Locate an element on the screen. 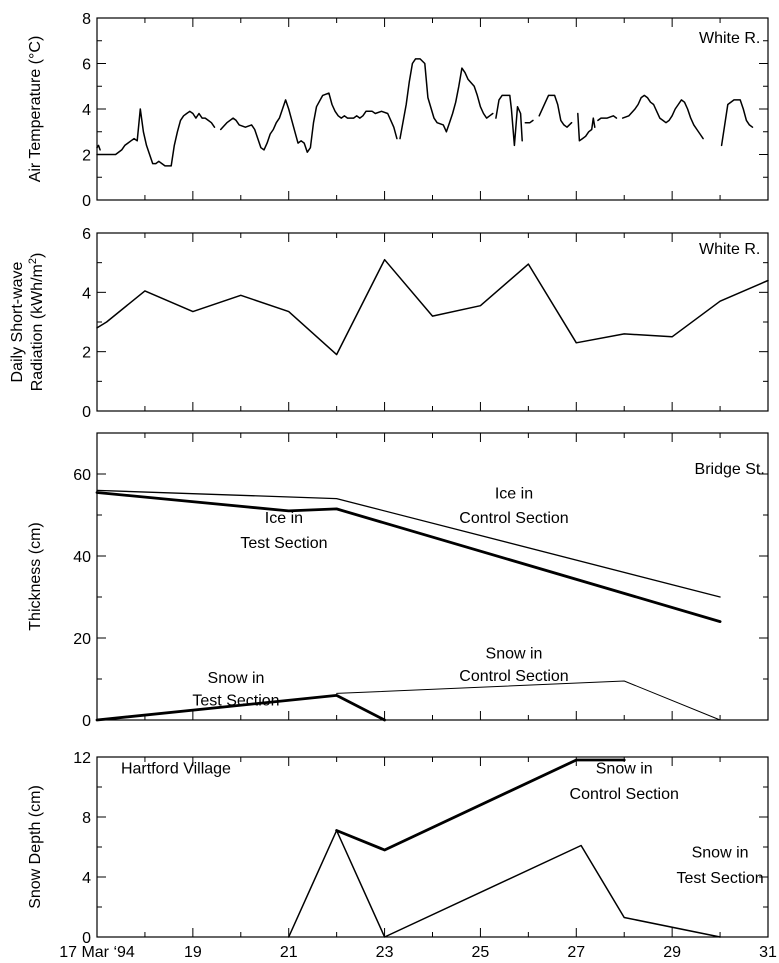 The height and width of the screenshot is (963, 779). x-tick-label: 19 is located at coordinates (193, 952).